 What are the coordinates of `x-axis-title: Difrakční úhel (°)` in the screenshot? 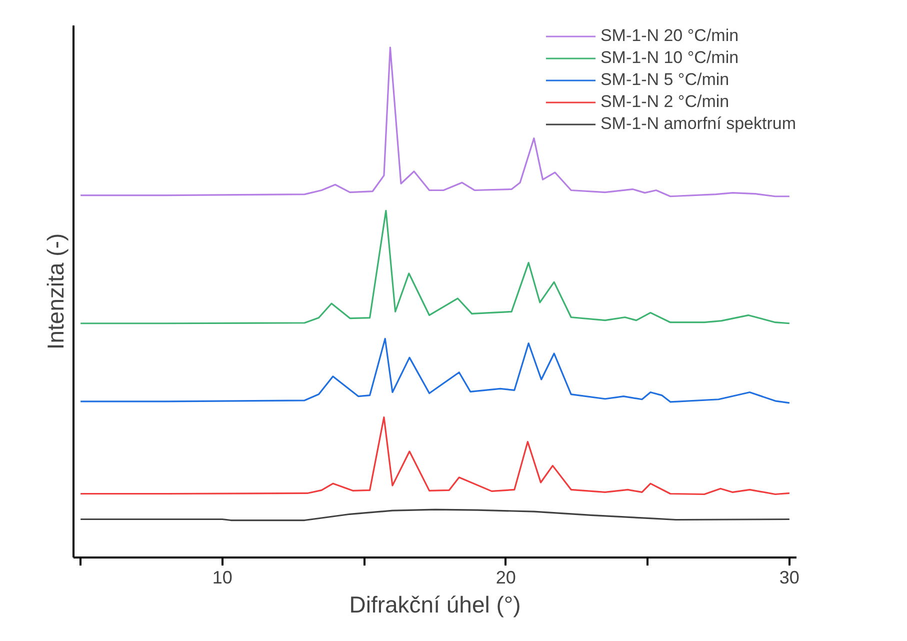 It's located at (435, 605).